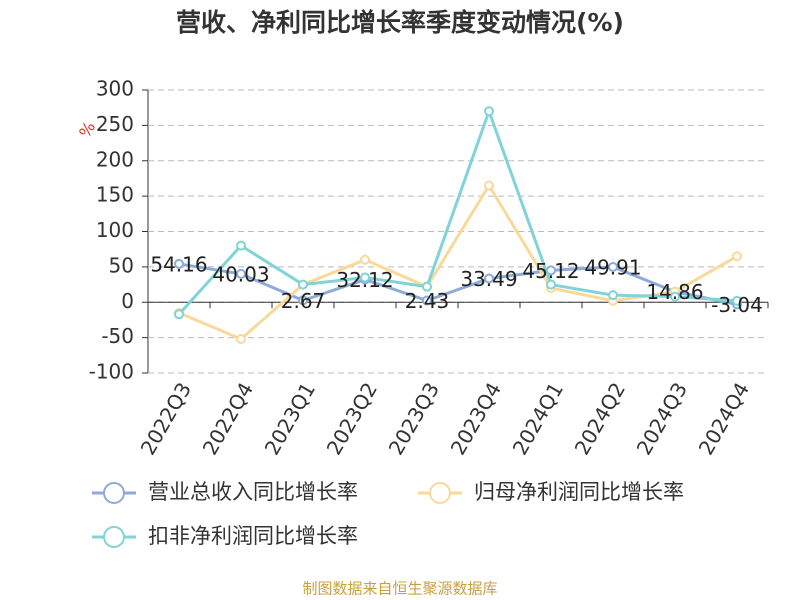 This screenshot has height=600, width=800. I want to click on data-label: 14.86, so click(674, 292).